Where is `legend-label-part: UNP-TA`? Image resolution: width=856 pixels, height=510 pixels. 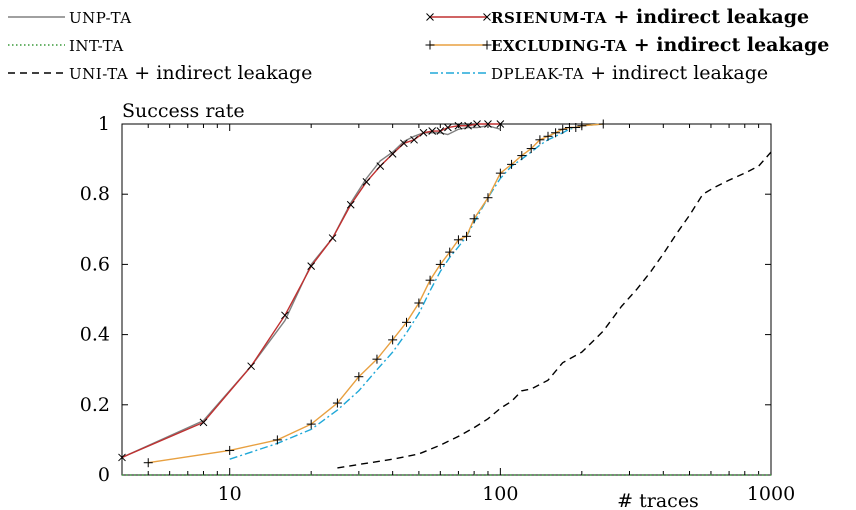
legend-label-part: UNP-TA is located at coordinates (100, 18).